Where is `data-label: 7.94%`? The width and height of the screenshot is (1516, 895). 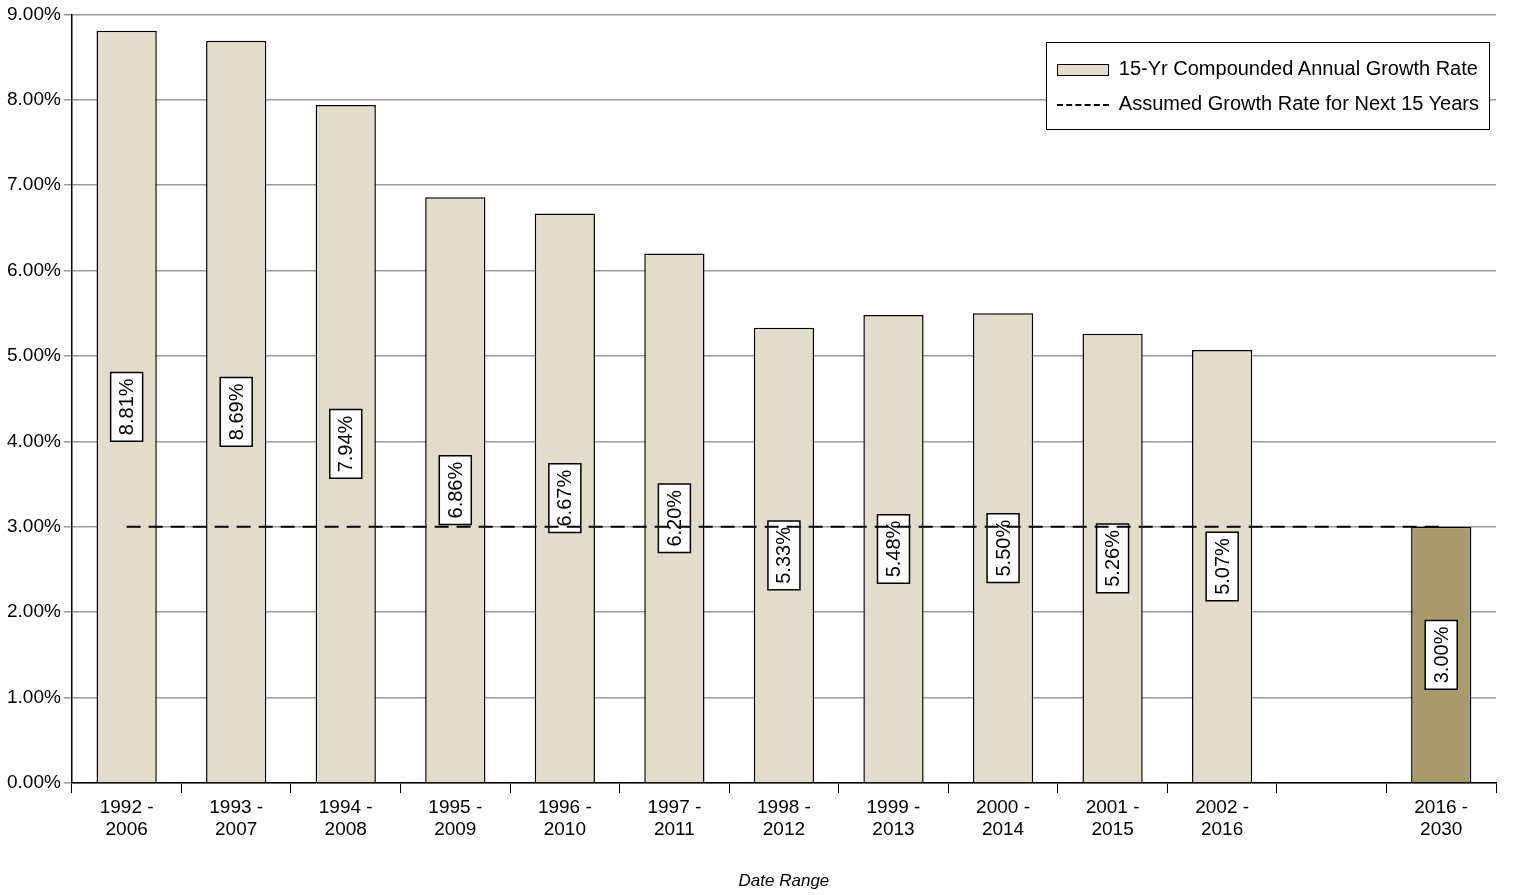 data-label: 7.94% is located at coordinates (345, 444).